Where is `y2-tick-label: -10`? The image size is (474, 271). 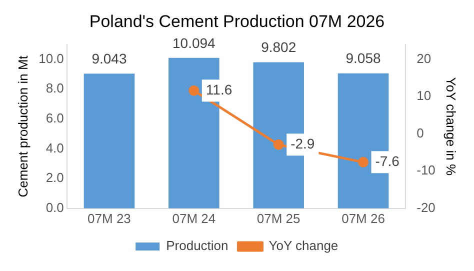 y2-tick-label: -10 is located at coordinates (426, 170).